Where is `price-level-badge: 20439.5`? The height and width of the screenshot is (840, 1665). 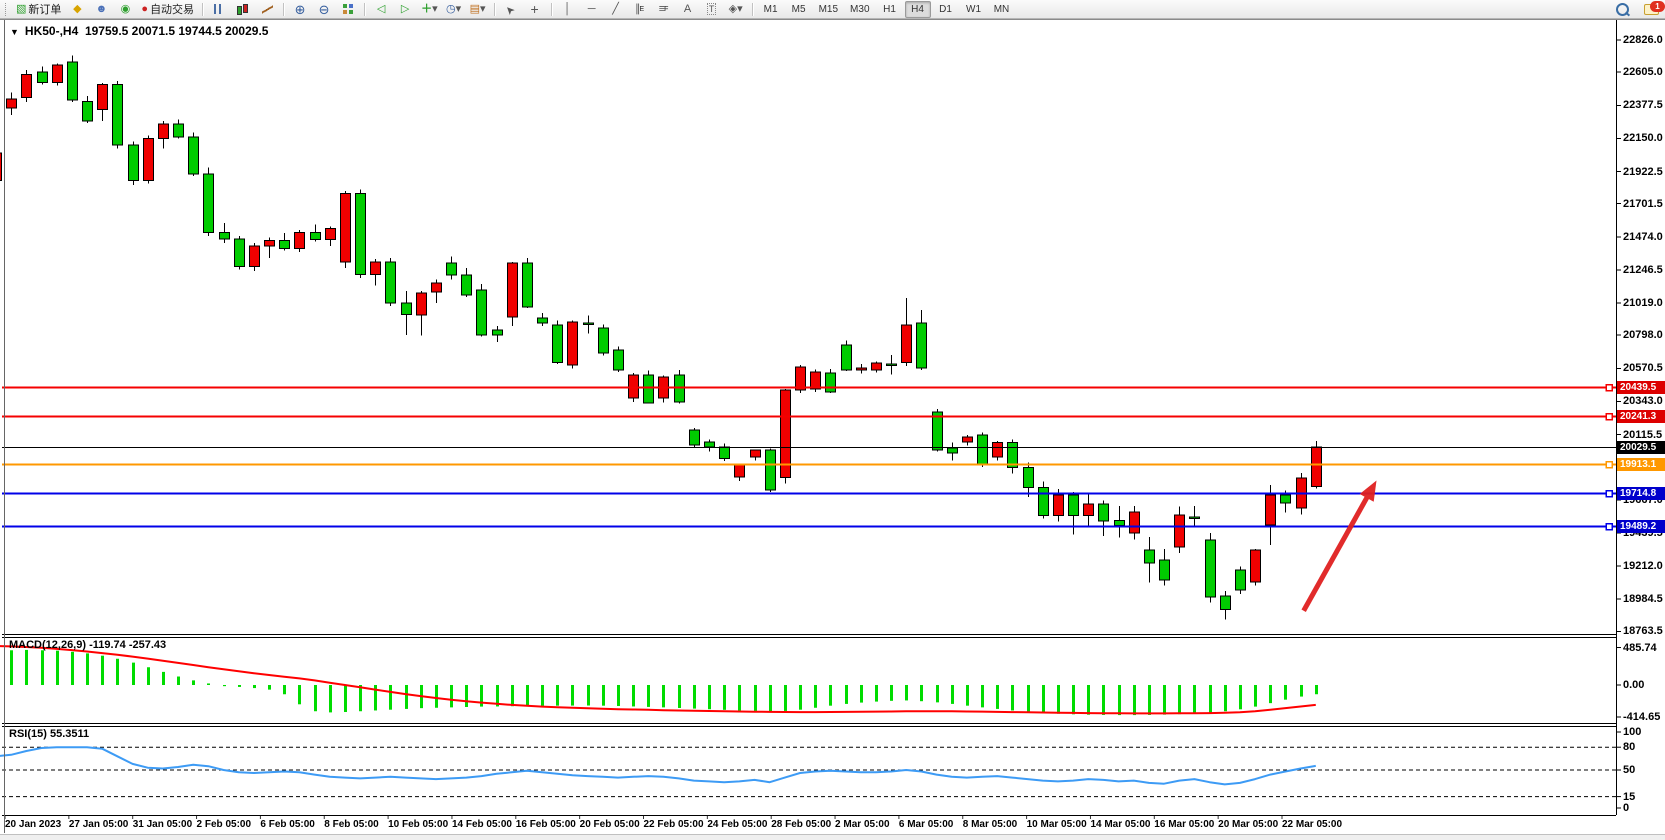 price-level-badge: 20439.5 is located at coordinates (1641, 387).